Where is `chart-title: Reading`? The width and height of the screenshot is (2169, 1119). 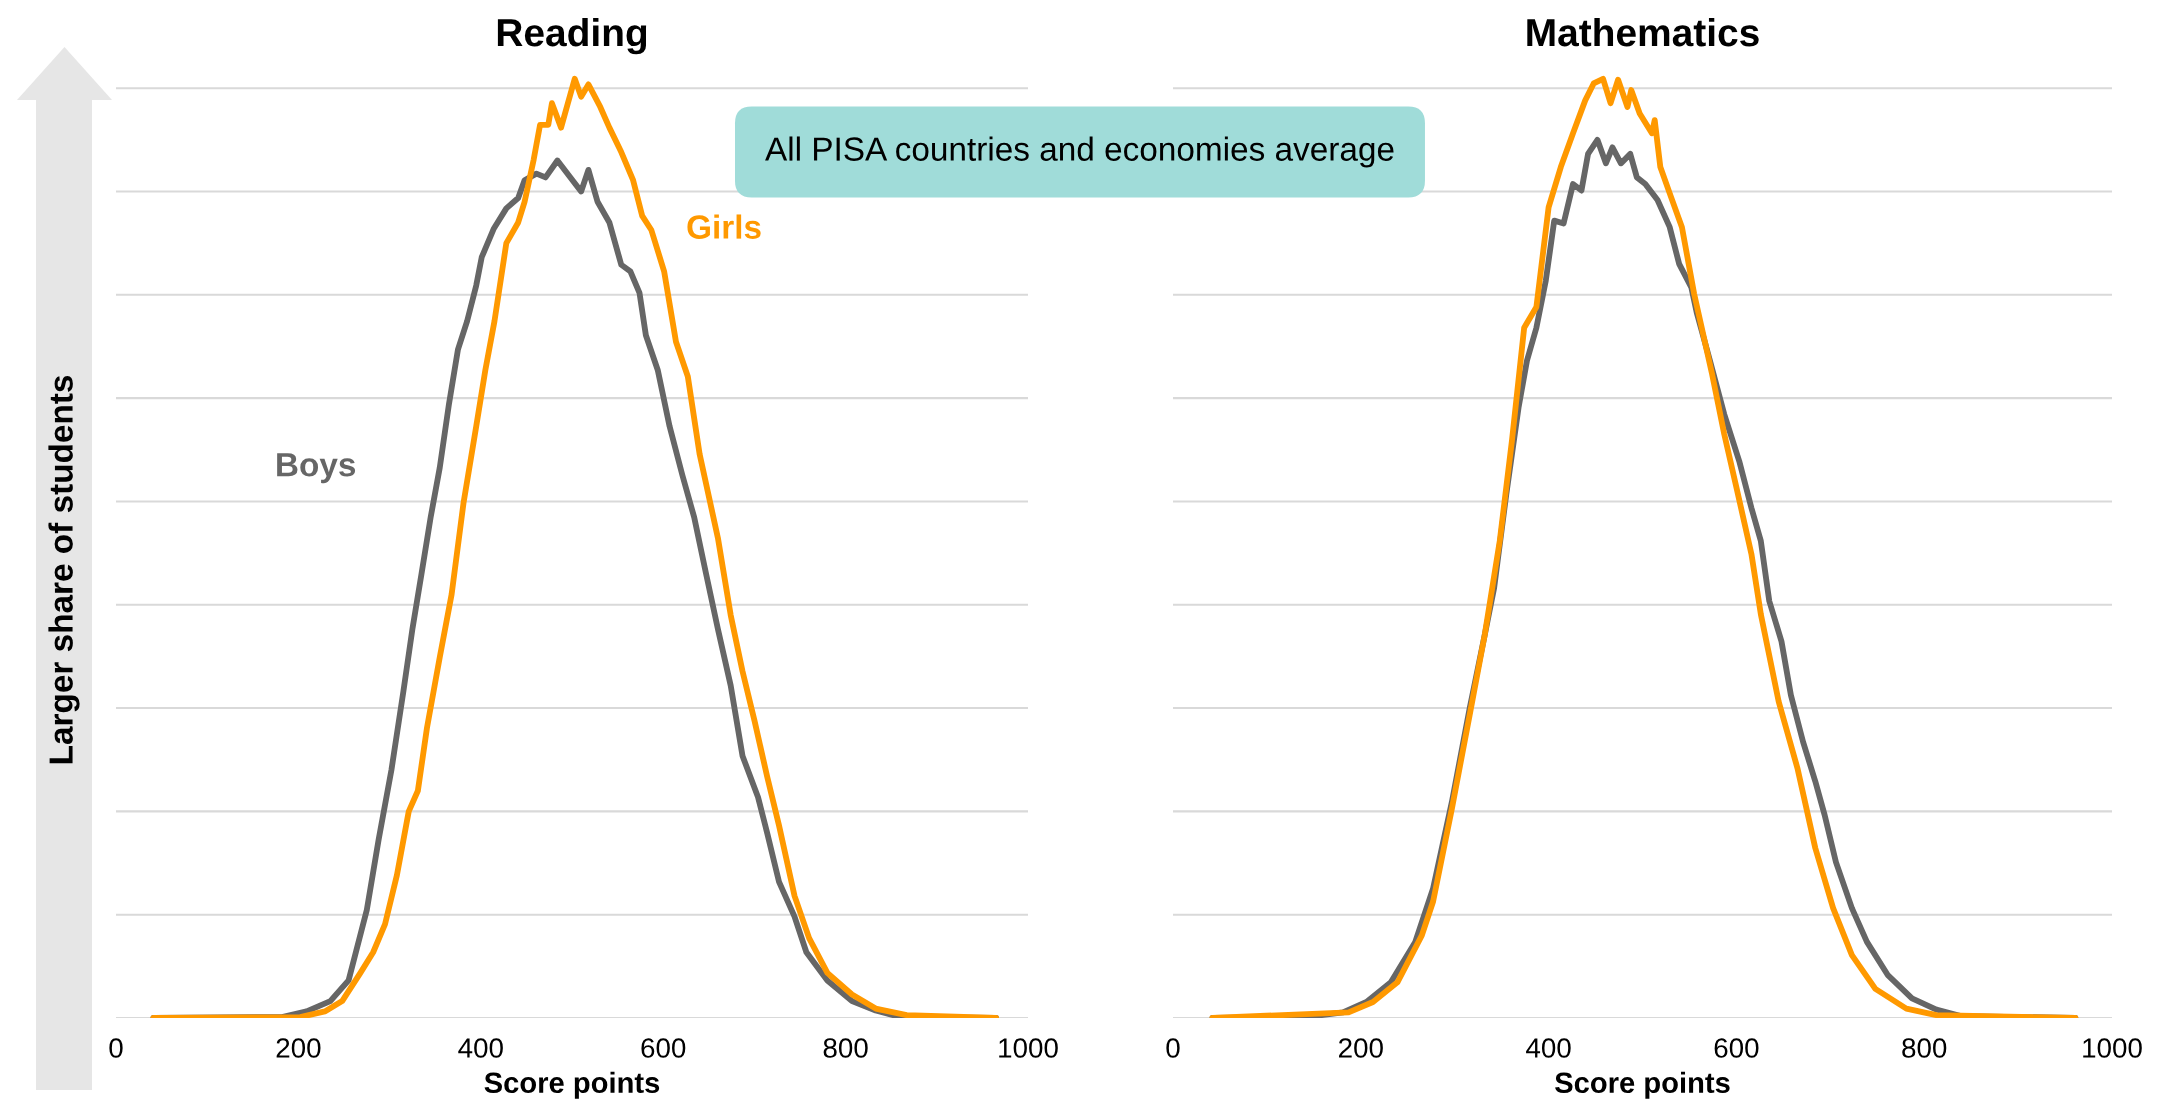
chart-title: Reading is located at coordinates (572, 36).